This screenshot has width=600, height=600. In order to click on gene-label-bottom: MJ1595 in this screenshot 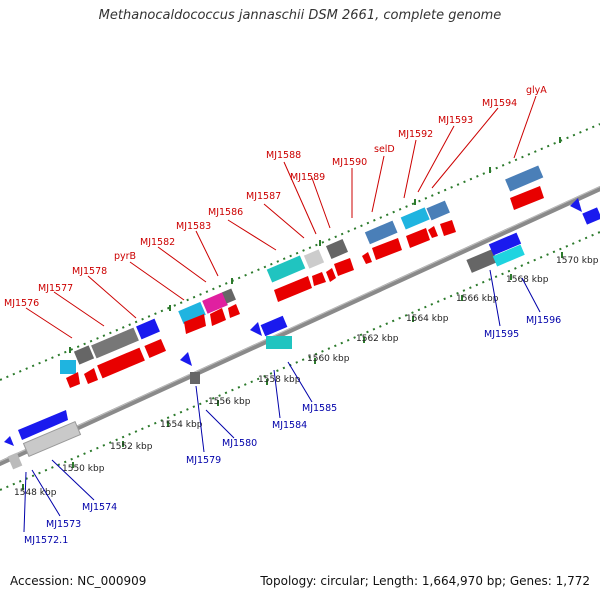, I will do `click(501, 334)`.